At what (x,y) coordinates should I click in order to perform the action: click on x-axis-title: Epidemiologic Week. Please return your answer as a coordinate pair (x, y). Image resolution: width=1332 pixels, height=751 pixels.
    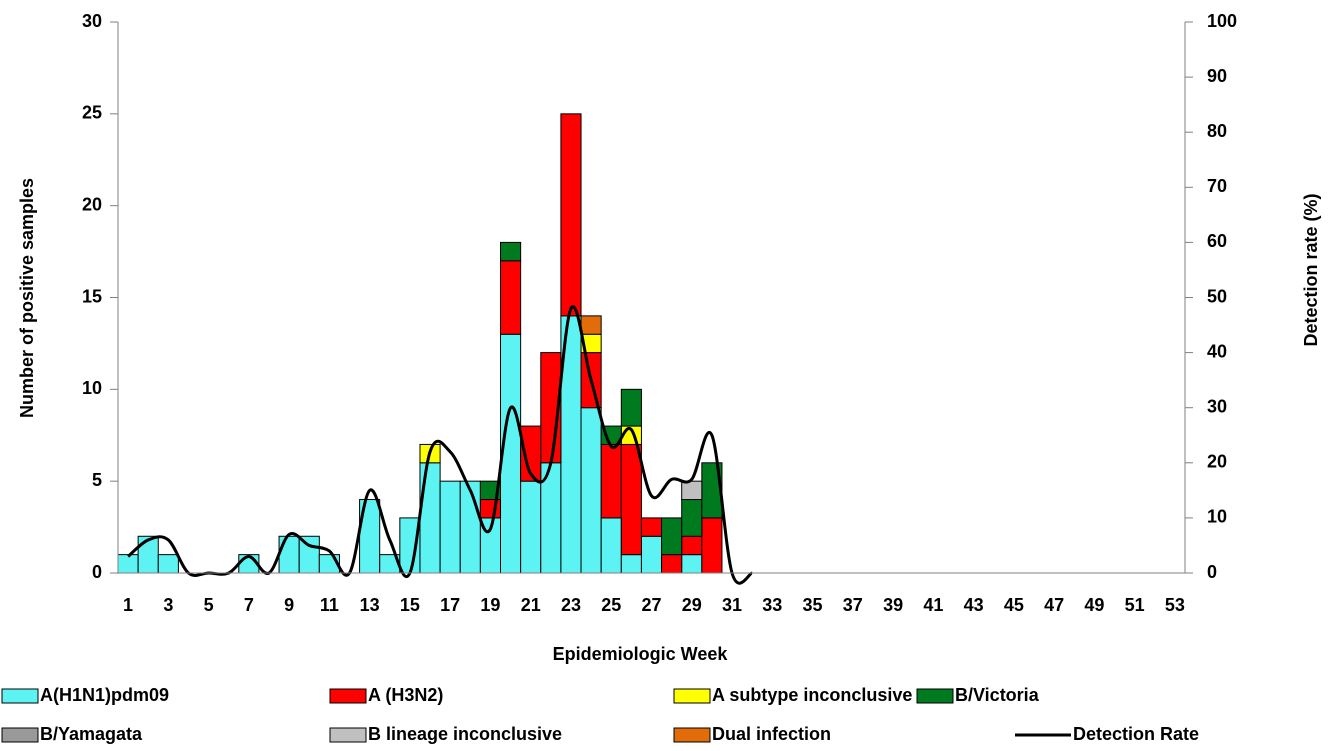
    Looking at the image, I should click on (641, 654).